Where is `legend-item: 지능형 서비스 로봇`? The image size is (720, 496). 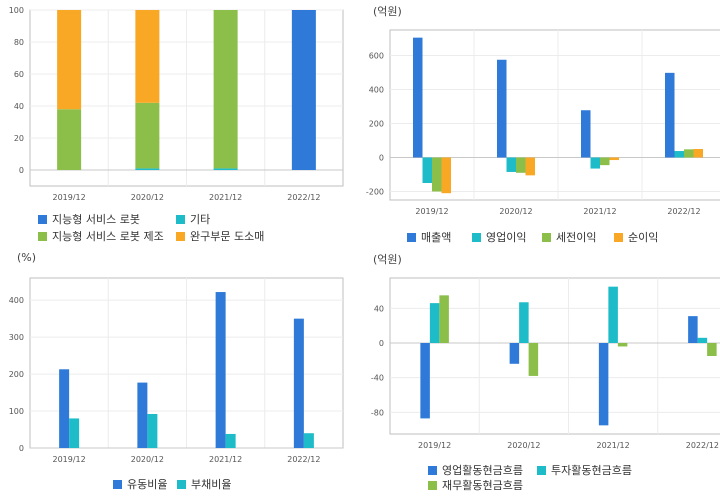 legend-item: 지능형 서비스 로봇 is located at coordinates (89, 219).